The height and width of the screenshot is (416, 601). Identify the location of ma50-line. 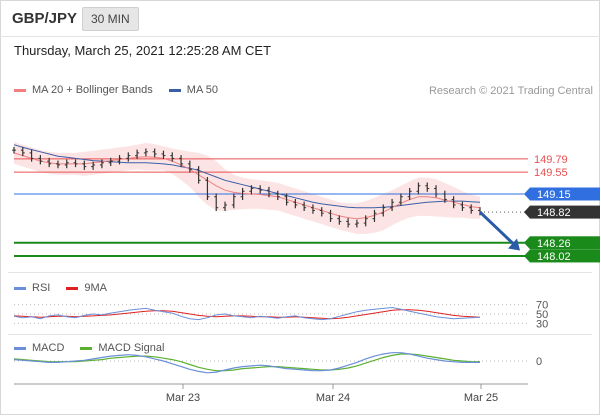
(247, 176).